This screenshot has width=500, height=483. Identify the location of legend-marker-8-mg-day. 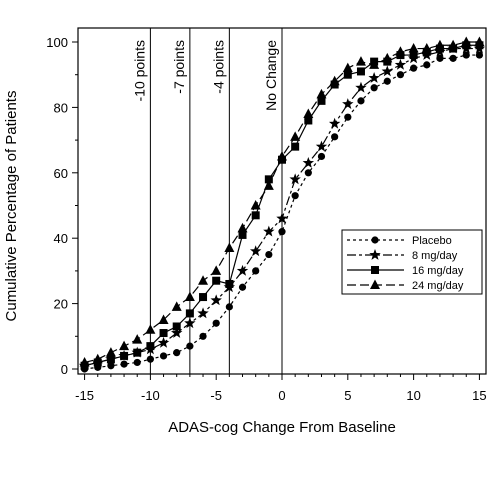
(375, 254).